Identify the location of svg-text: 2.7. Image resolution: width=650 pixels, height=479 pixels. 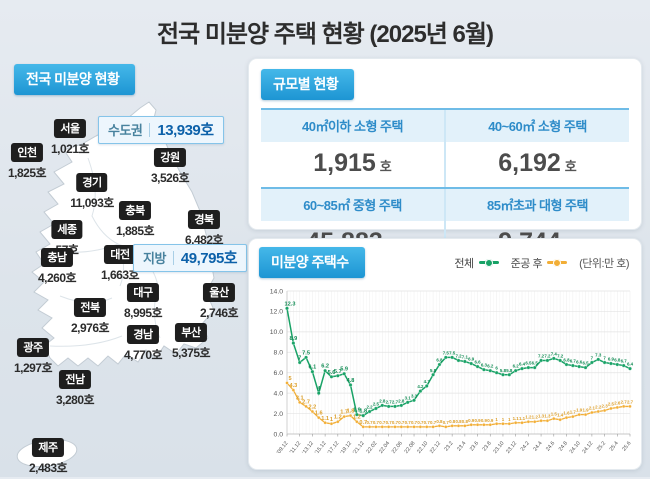
(630, 401).